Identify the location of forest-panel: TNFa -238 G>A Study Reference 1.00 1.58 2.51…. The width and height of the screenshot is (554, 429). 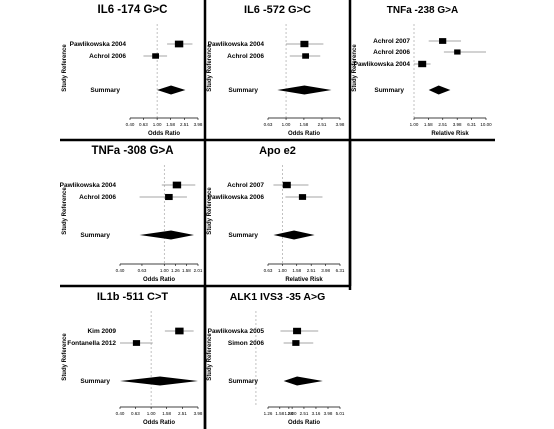
(422, 71).